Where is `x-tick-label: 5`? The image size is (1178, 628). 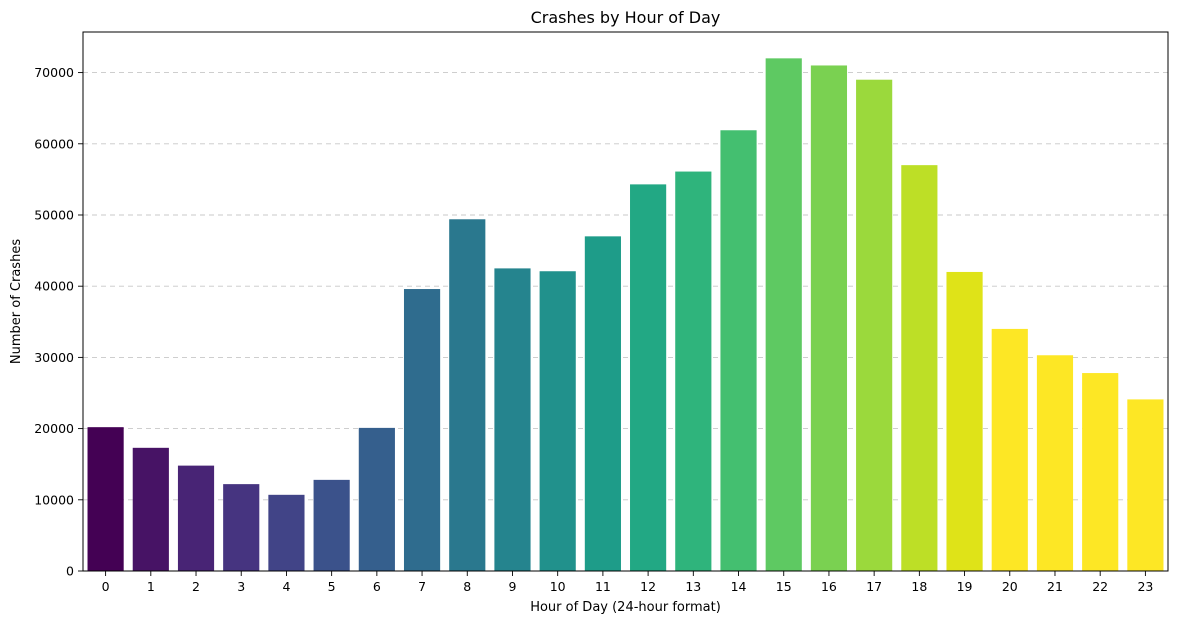
x-tick-label: 5 is located at coordinates (332, 586).